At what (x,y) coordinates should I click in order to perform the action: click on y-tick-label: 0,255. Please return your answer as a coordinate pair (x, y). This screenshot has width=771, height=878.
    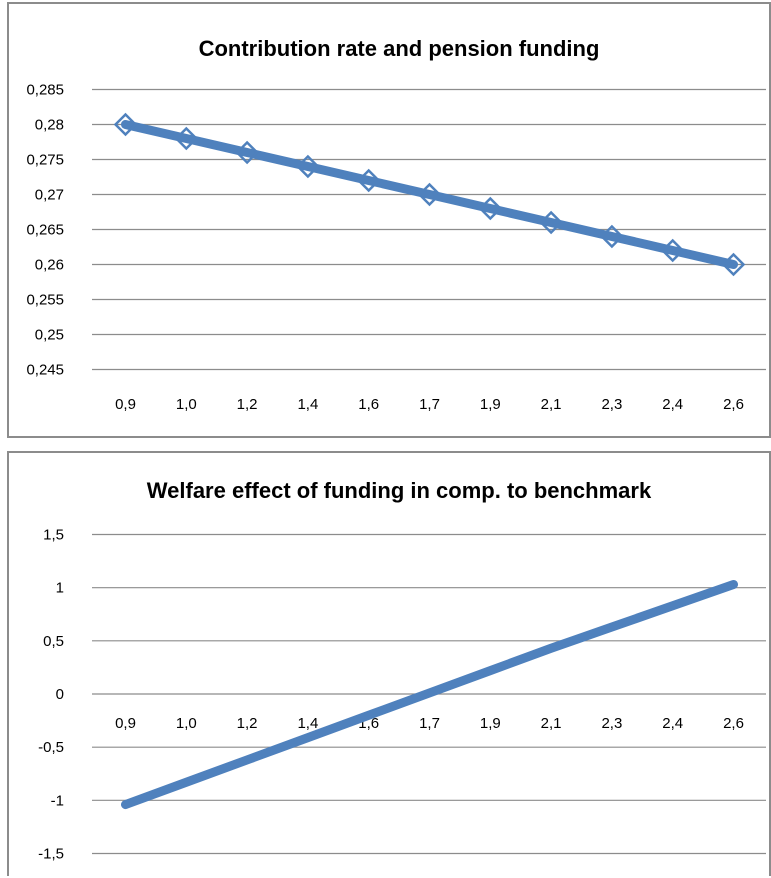
    Looking at the image, I should click on (45, 300).